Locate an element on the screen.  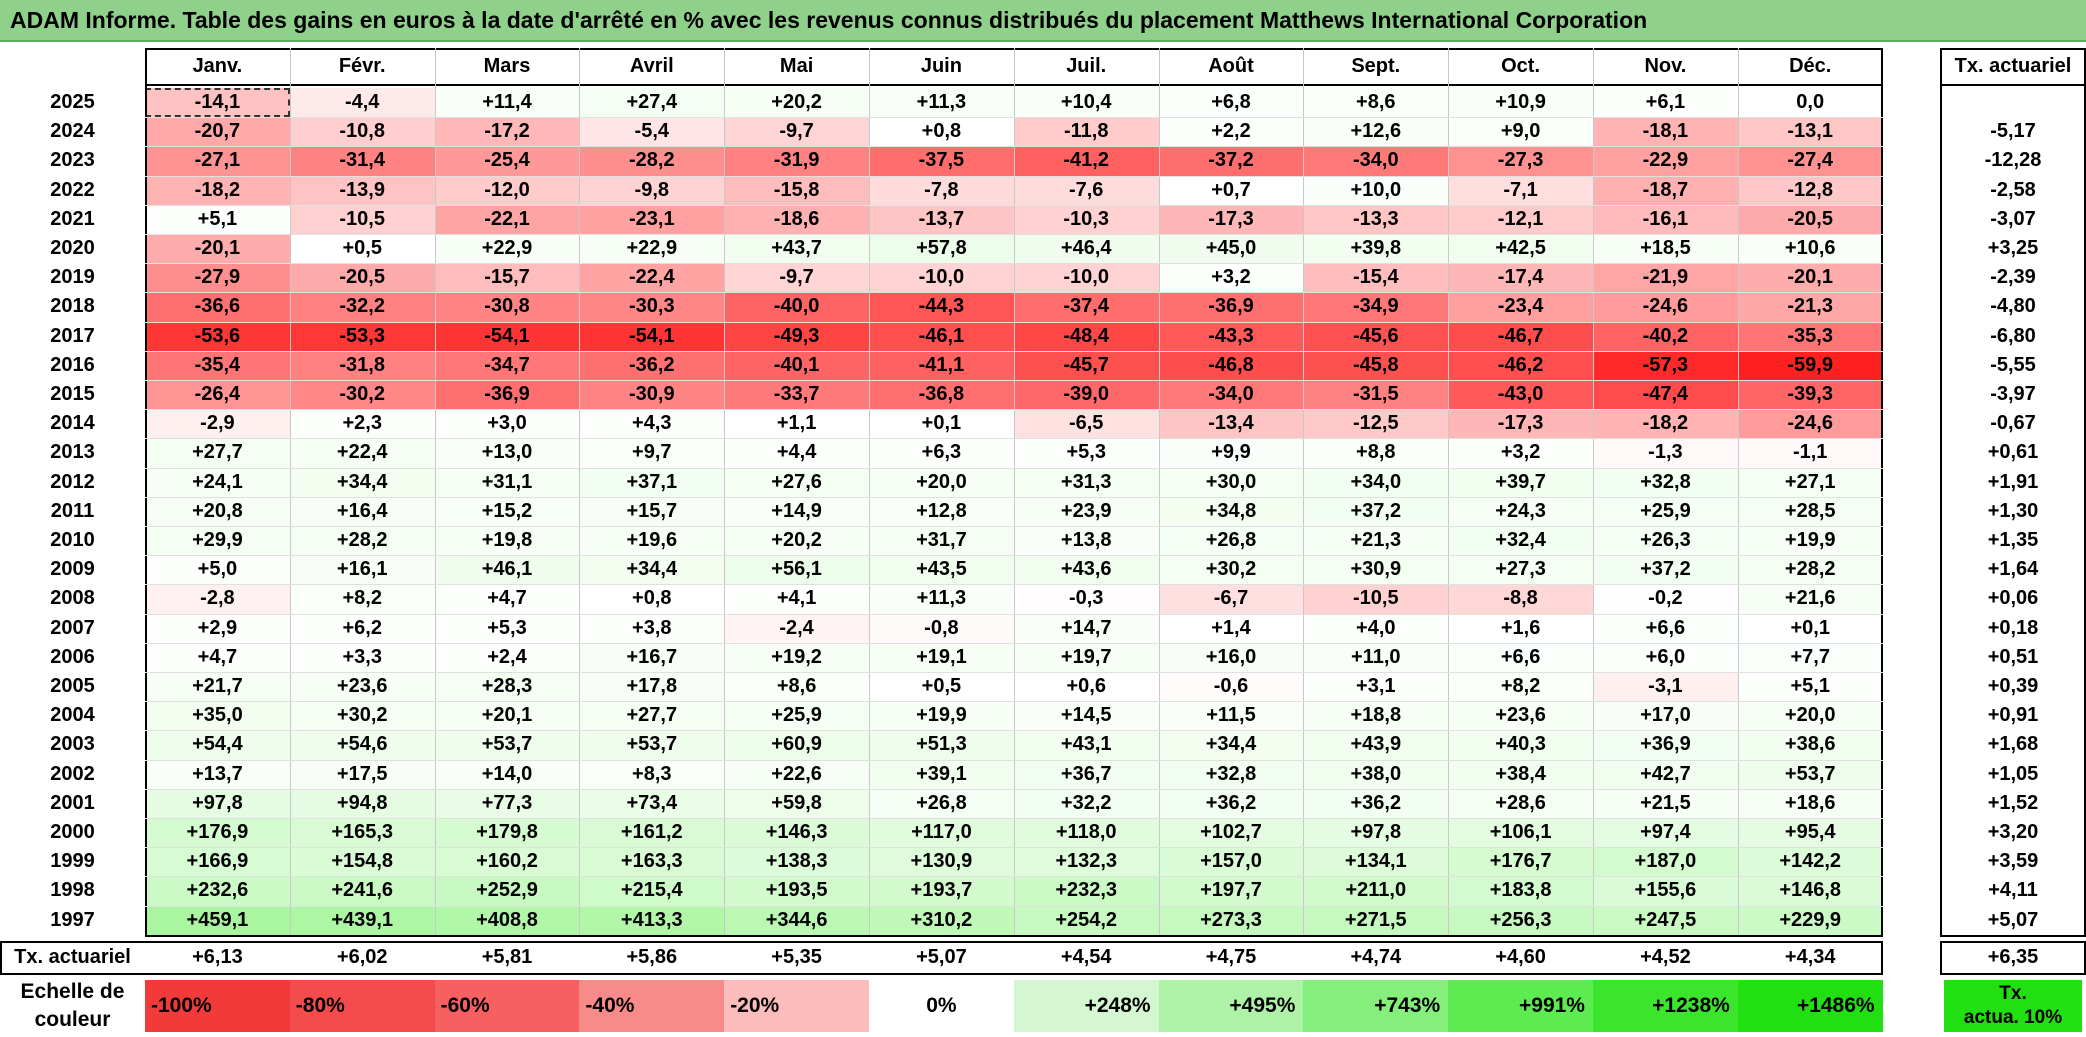
data-cell: +14,9 is located at coordinates (796, 511).